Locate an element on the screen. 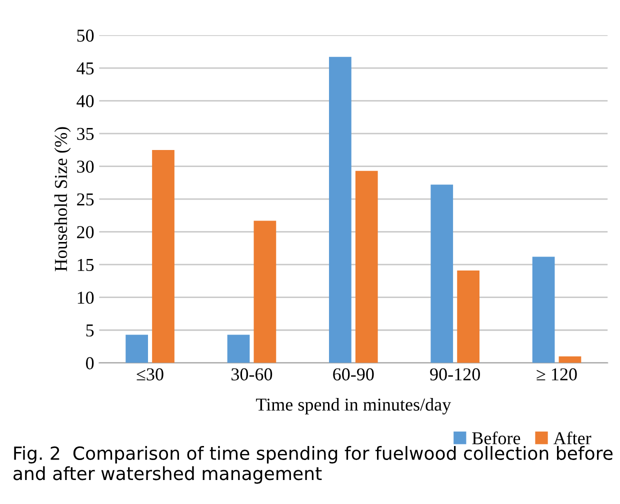  y-tick-label: 50 is located at coordinates (85, 36).